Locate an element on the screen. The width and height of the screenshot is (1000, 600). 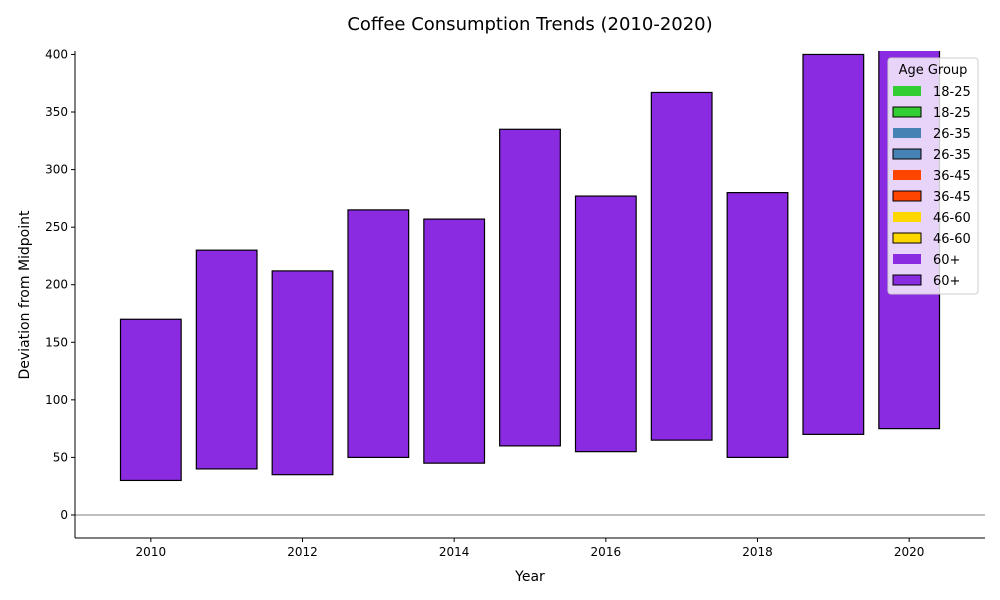
y-tick-label: 350 is located at coordinates (56, 112).